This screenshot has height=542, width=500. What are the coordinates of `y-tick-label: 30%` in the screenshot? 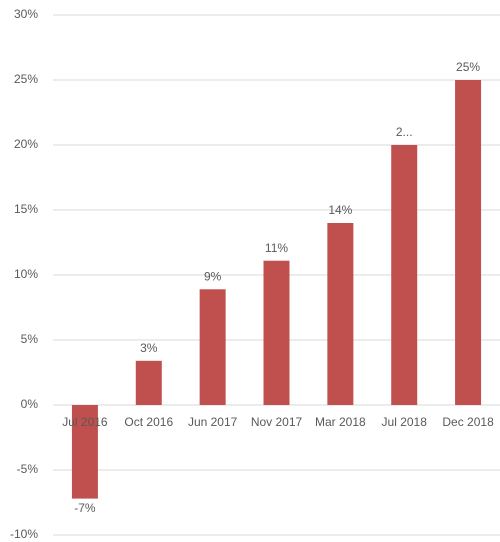 It's located at (26, 14).